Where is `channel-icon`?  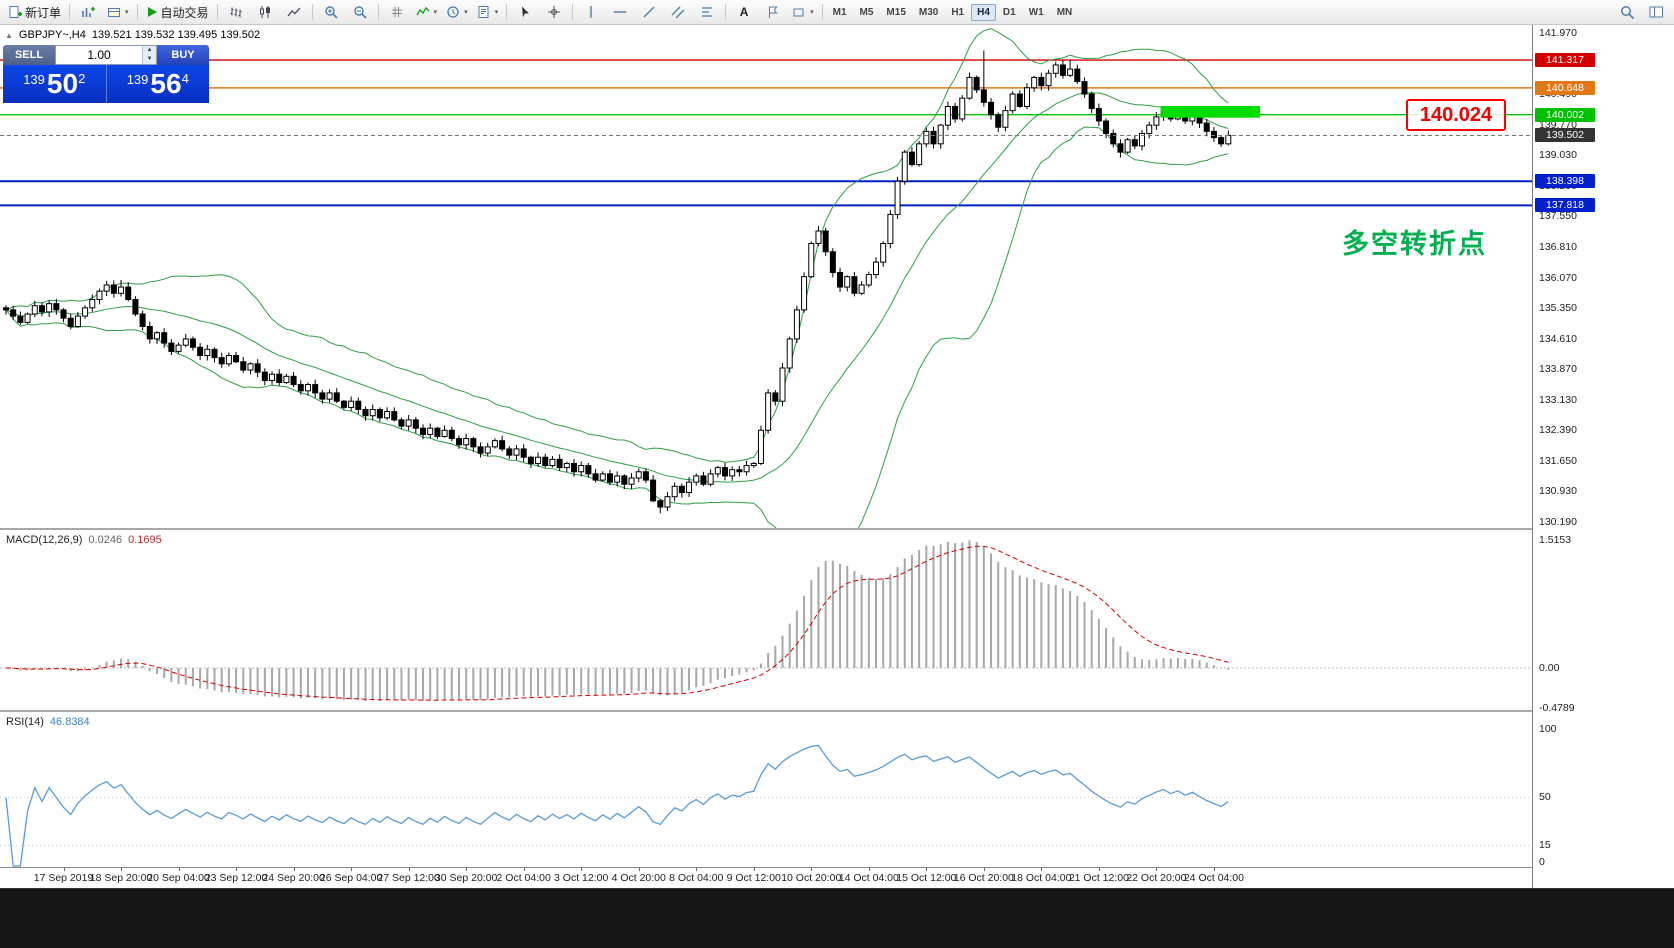 channel-icon is located at coordinates (678, 12).